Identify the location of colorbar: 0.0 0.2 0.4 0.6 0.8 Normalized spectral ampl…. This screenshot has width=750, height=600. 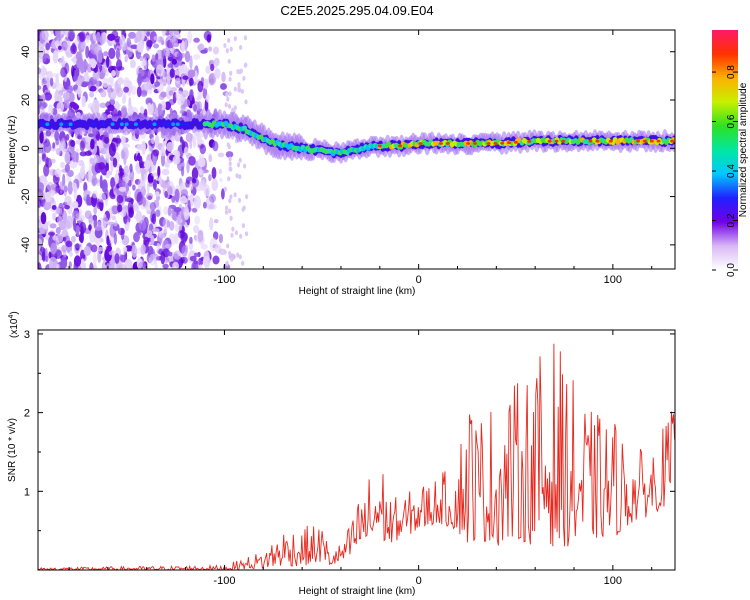
(730, 153).